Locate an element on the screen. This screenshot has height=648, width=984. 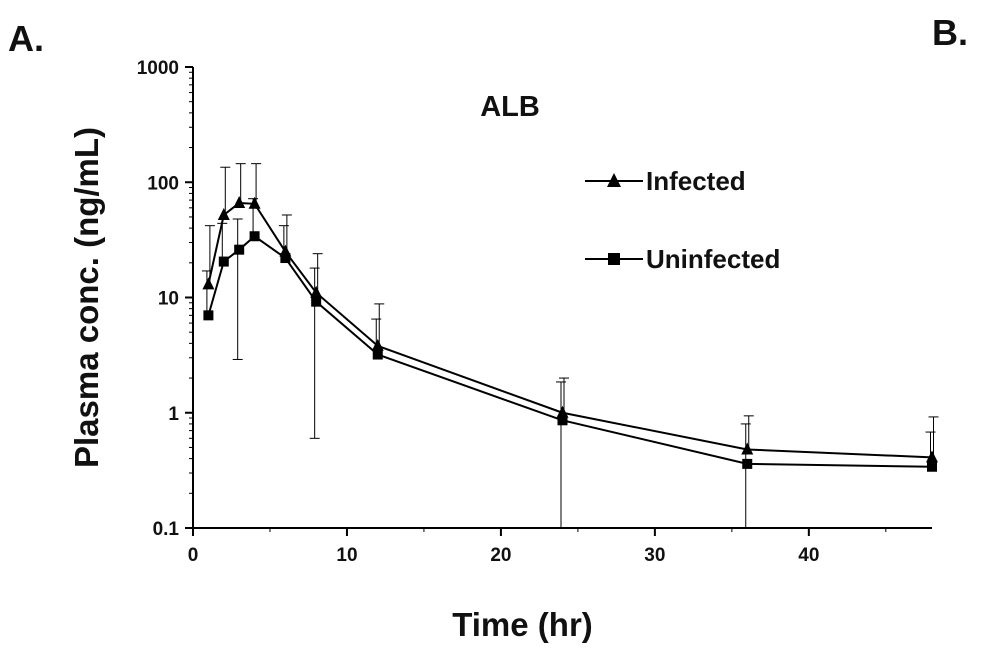
legend-label: Uninfected is located at coordinates (713, 259).